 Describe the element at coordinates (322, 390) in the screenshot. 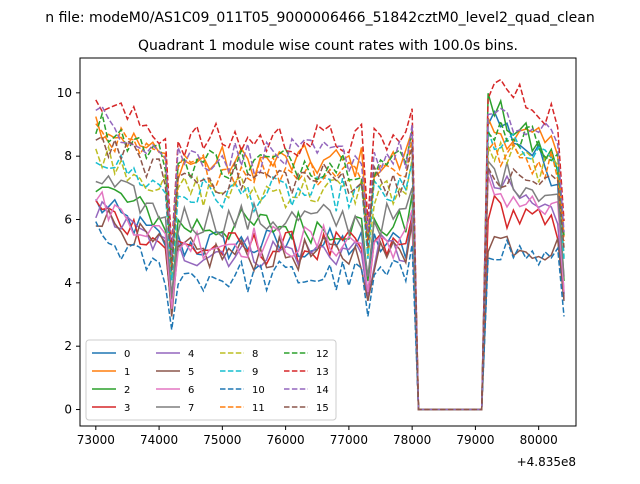

I see `legend-label-14: 14` at that location.